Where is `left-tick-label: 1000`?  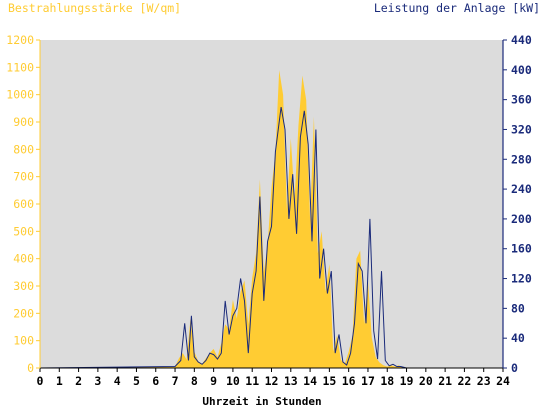 left-tick-label: 1000 is located at coordinates (20, 95).